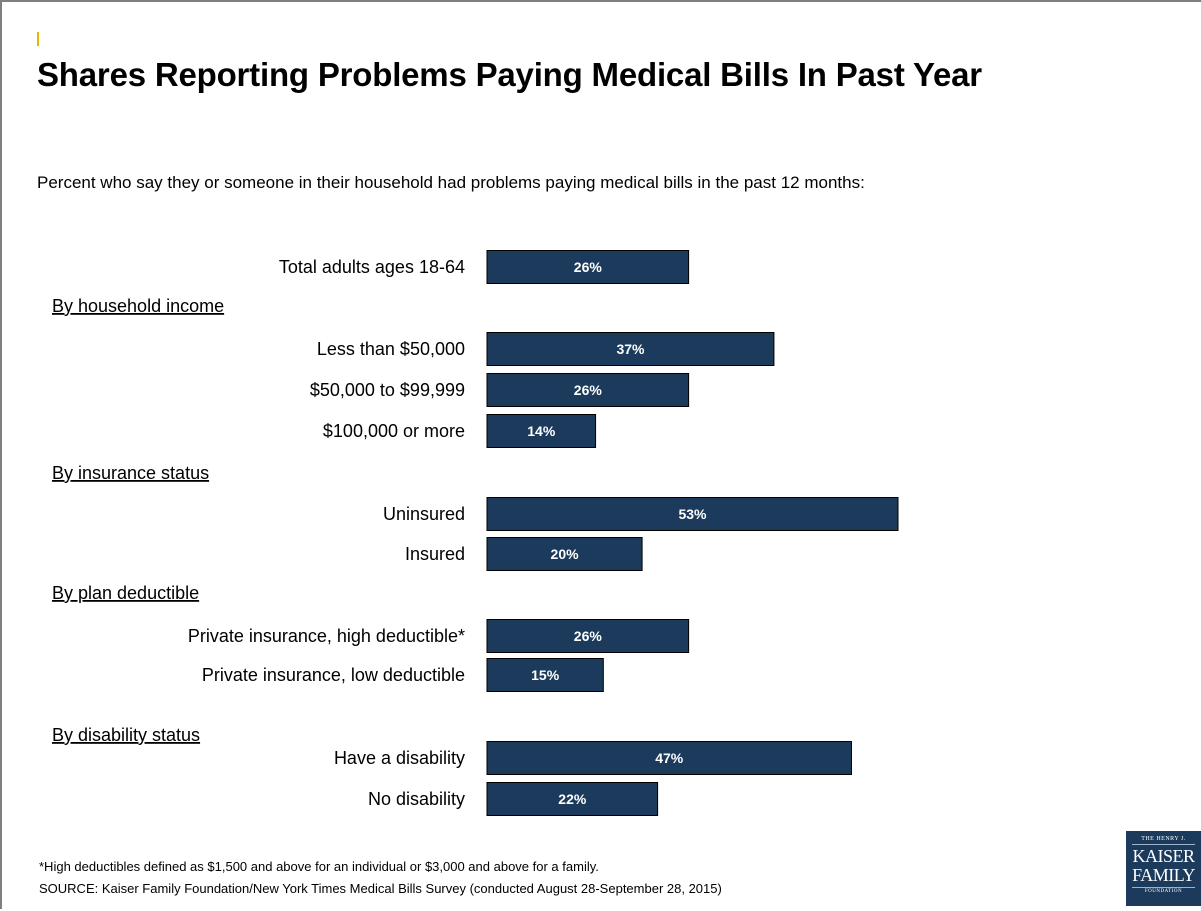 The image size is (1201, 911). What do you see at coordinates (126, 735) in the screenshot?
I see `group-heading-by-disability-status: By disability status` at bounding box center [126, 735].